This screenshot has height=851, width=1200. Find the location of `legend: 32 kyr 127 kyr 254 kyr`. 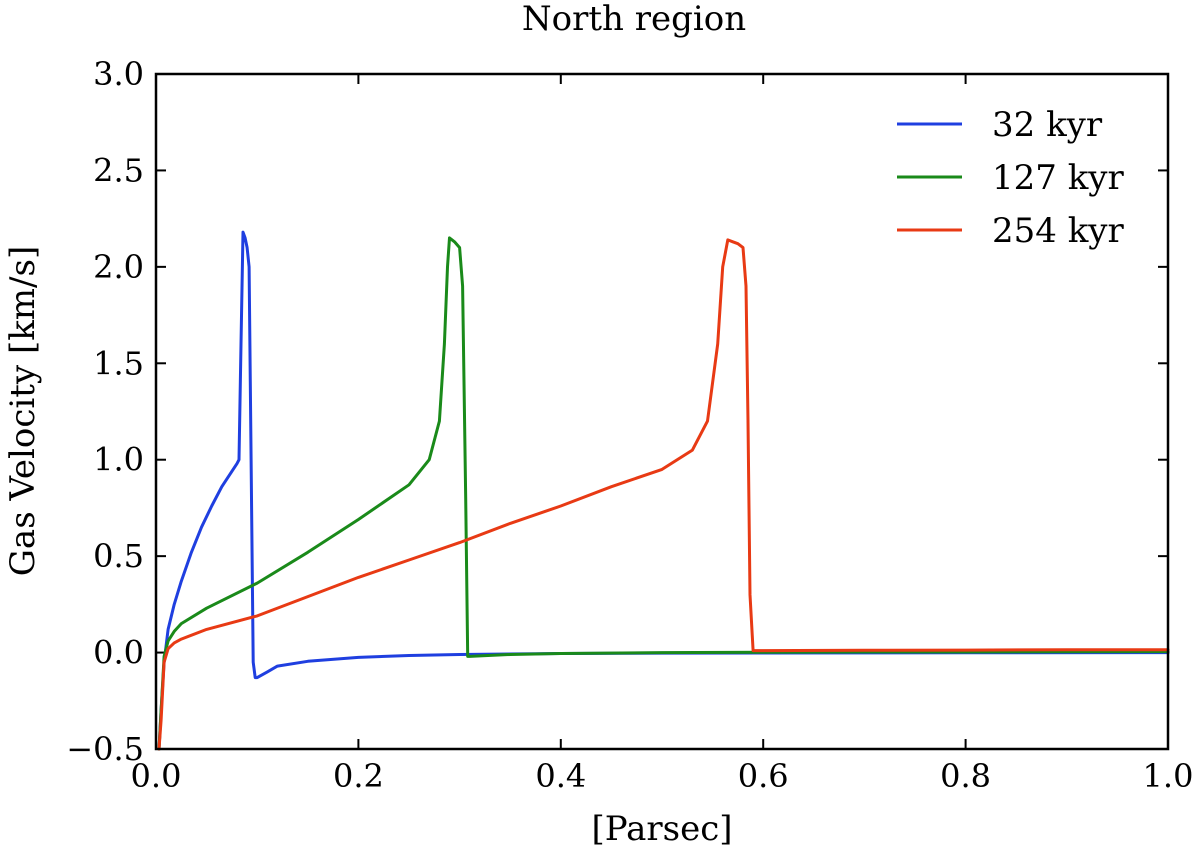

legend: 32 kyr 127 kyr 254 kyr is located at coordinates (1011, 178).